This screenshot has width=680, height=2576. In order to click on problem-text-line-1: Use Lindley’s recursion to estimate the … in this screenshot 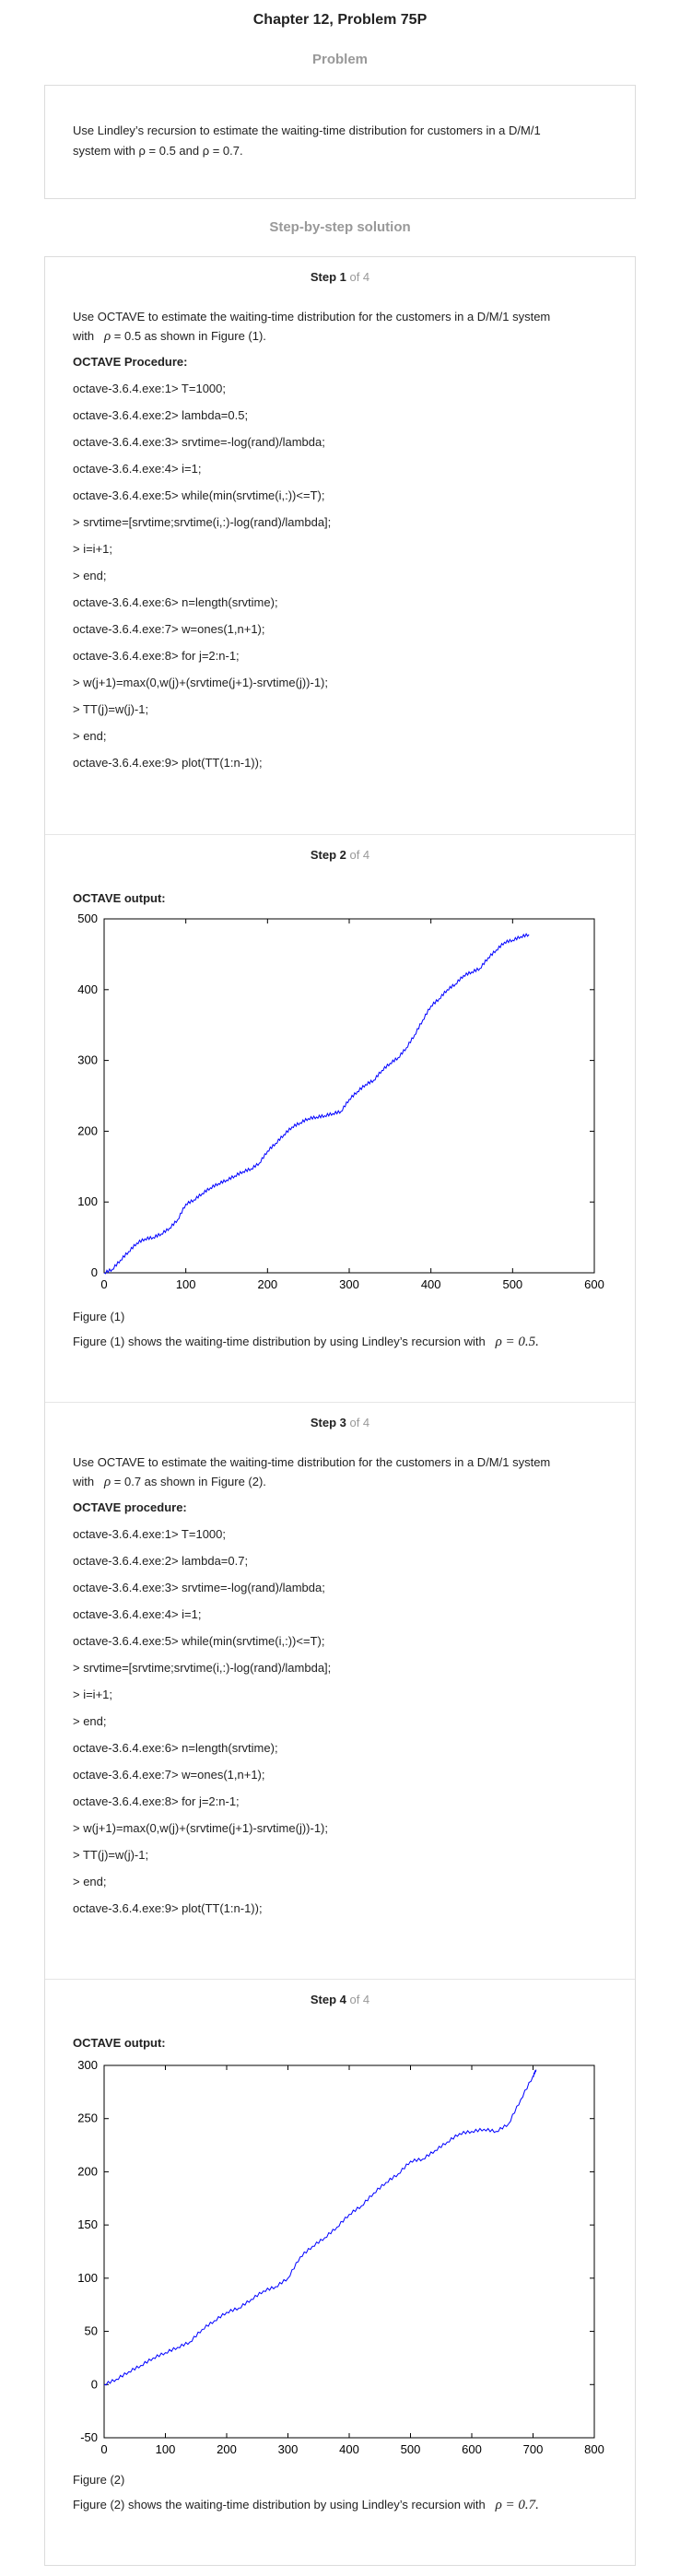, I will do `click(307, 131)`.